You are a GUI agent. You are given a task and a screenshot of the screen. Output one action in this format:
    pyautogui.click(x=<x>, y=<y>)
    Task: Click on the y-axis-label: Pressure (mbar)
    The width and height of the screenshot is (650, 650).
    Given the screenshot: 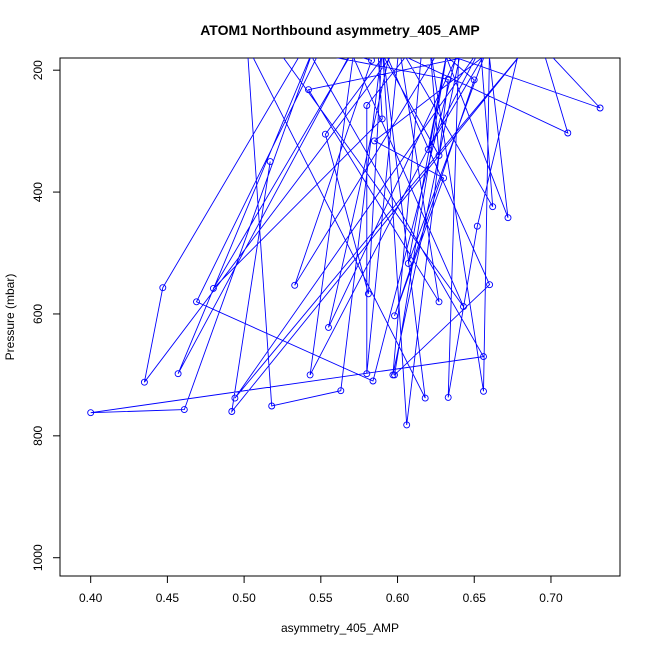 What is the action you would take?
    pyautogui.click(x=10, y=317)
    